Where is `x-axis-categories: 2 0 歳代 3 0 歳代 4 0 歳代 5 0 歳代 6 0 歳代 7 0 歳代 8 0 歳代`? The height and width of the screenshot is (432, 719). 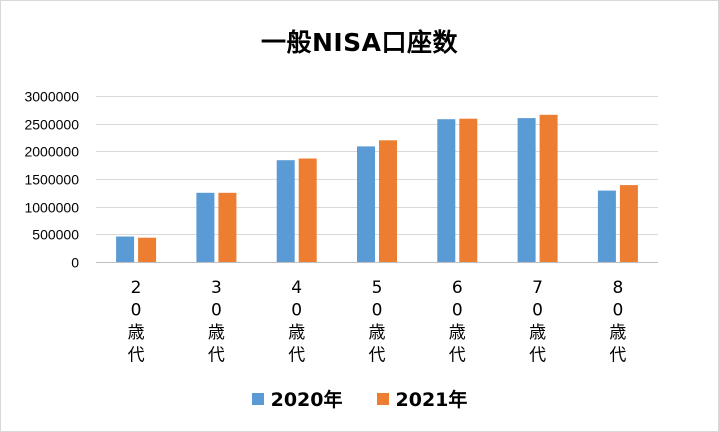
x-axis-categories: 2 0 歳代 3 0 歳代 4 0 歳代 5 0 歳代 6 0 歳代 7 0 歳代 8 0 歳代 is located at coordinates (377, 322).